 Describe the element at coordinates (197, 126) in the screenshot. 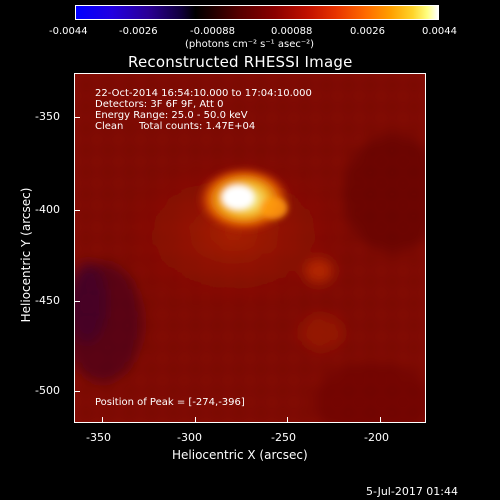

I see `total-counts-text: Total counts: 1.47E+04` at that location.